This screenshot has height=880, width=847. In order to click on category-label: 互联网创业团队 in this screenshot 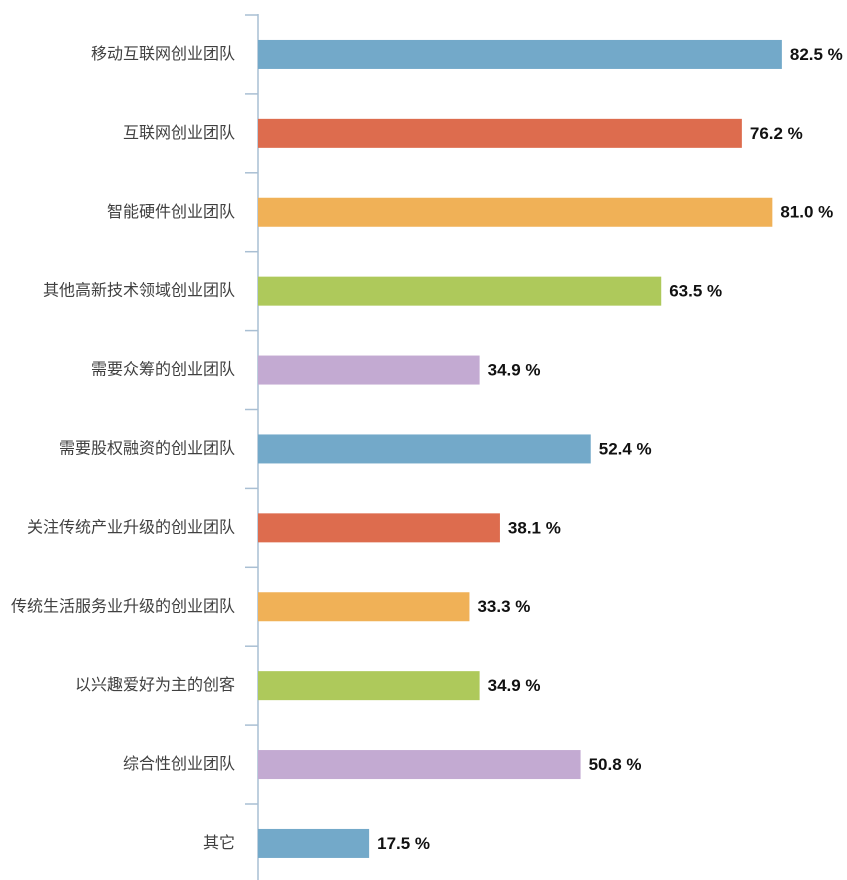, I will do `click(179, 132)`.